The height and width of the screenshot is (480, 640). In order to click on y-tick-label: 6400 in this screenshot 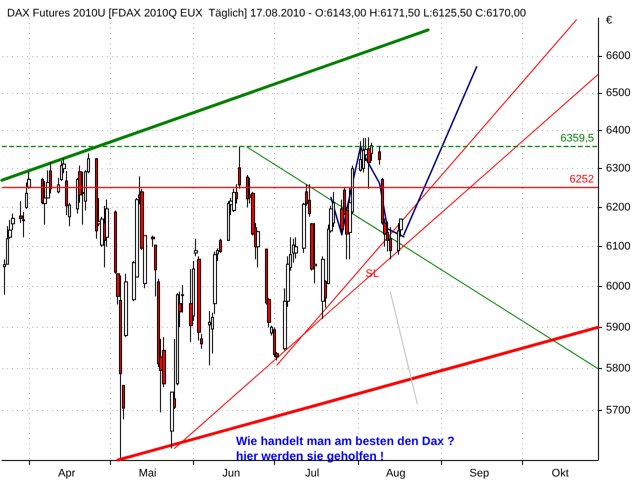, I will do `click(618, 130)`.